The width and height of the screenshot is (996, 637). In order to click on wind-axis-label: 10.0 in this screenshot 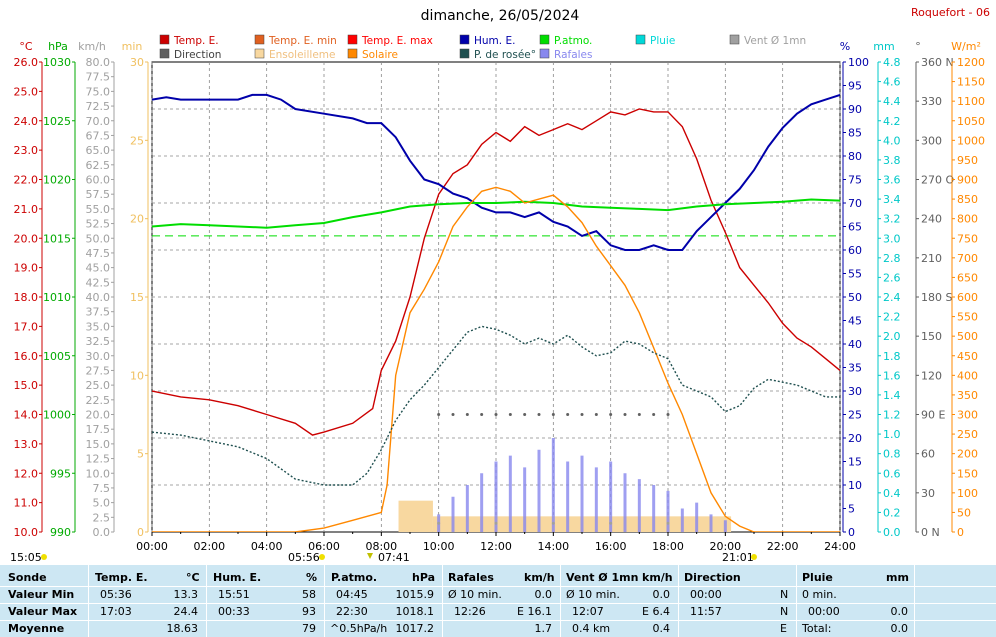, I will do `click(98, 473)`.